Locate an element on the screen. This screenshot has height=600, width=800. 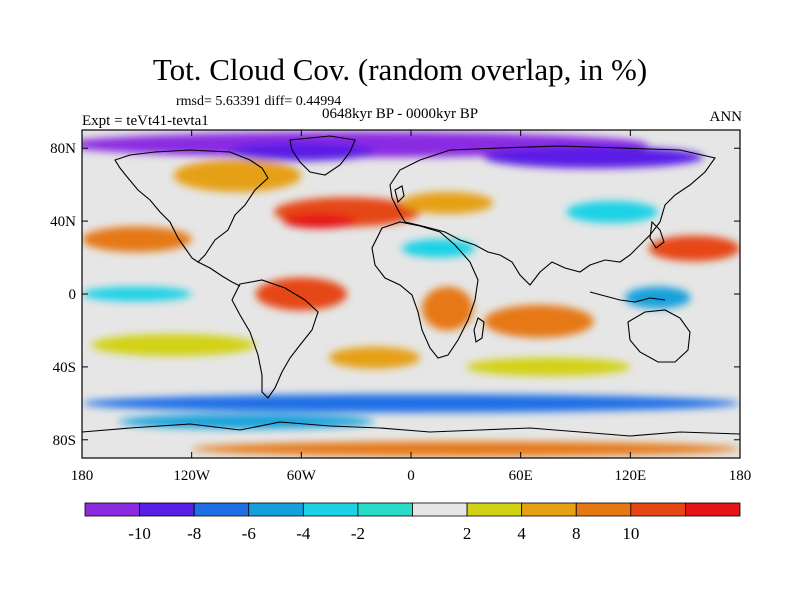
field-patch-n-pacific-e is located at coordinates (694, 248).